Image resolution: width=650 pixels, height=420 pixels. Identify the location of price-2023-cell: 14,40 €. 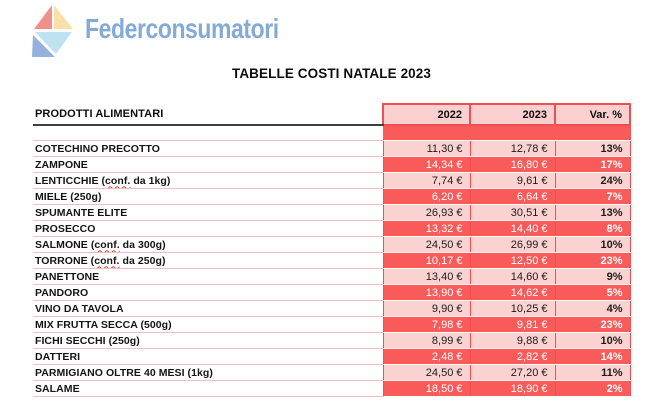
(512, 228).